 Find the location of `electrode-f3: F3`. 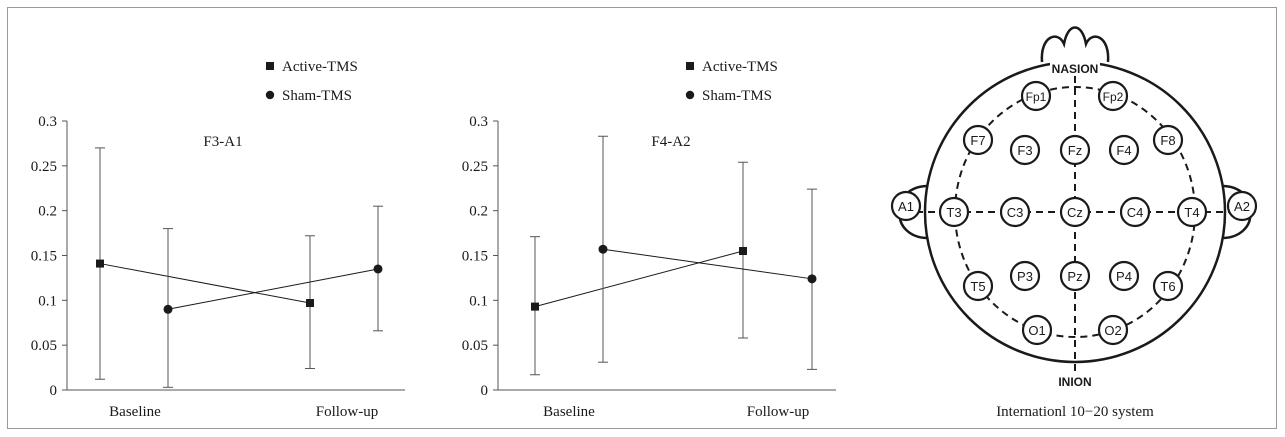

electrode-f3: F3 is located at coordinates (1025, 150).